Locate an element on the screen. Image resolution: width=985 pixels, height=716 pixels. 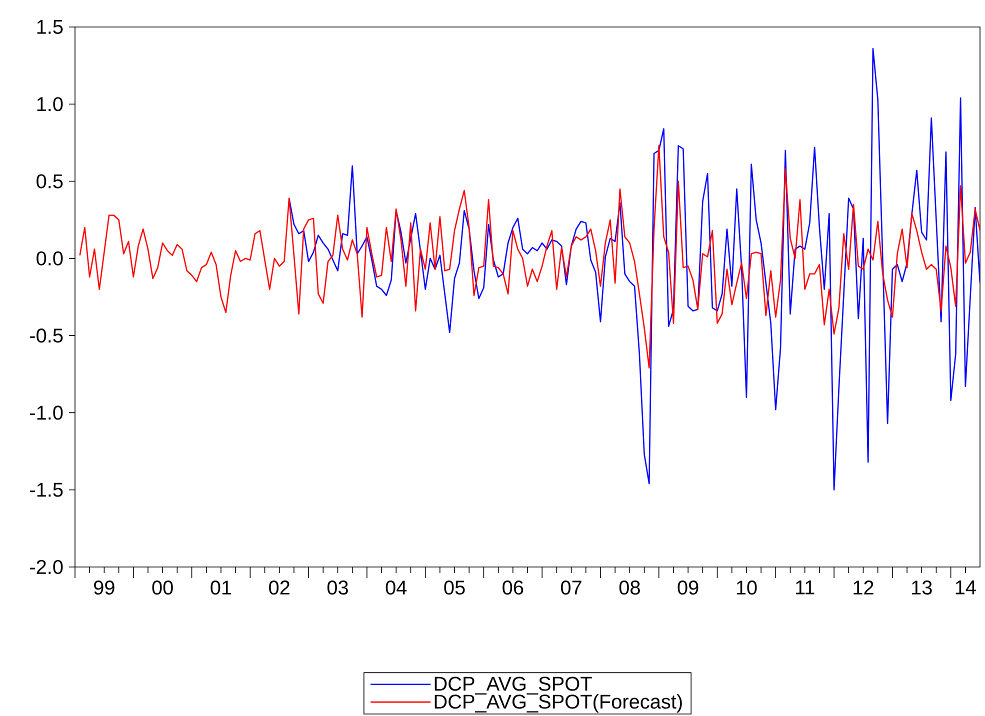
x-tick-label: 99 is located at coordinates (104, 587).